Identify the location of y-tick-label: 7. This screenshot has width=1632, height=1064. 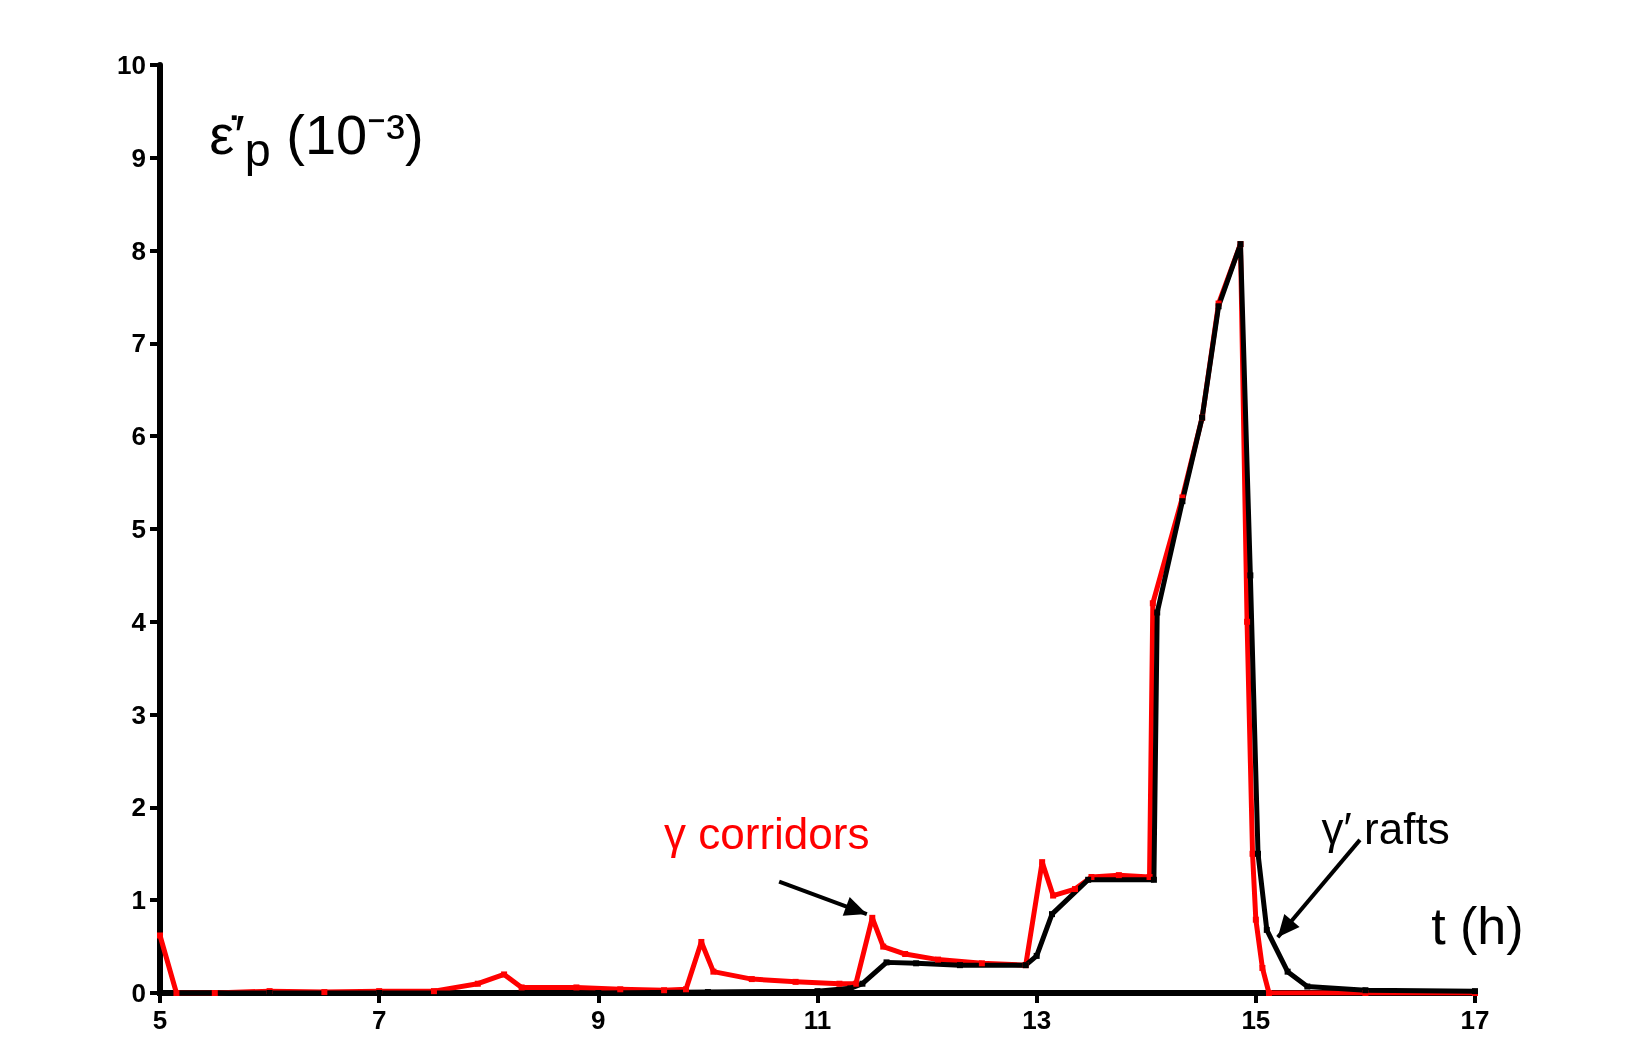
(138, 343).